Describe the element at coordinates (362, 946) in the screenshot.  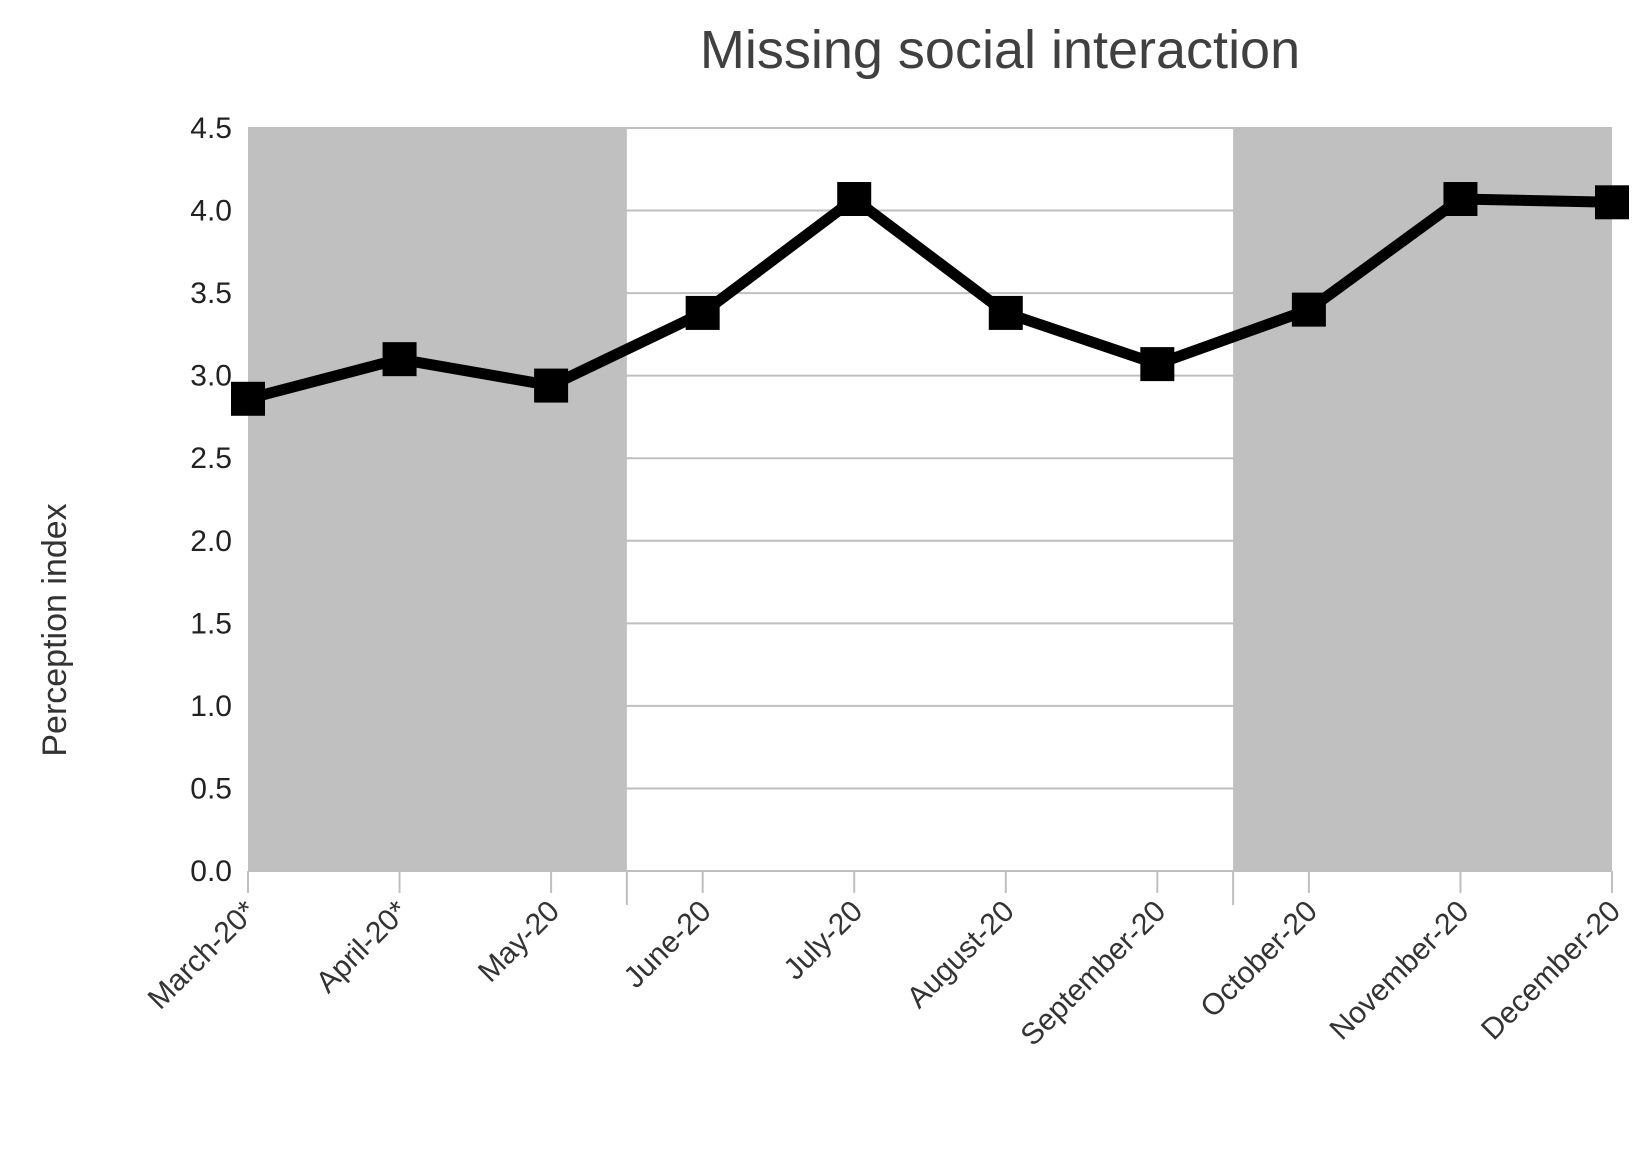
I see `x-tick-label: April-20*` at that location.